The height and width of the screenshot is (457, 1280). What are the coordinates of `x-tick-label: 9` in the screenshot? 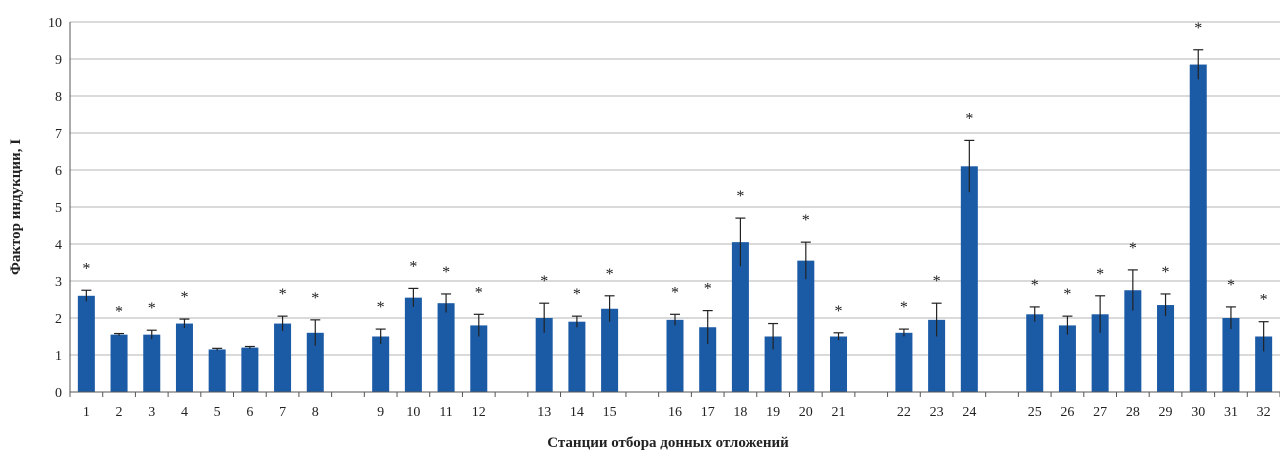 It's located at (380, 412).